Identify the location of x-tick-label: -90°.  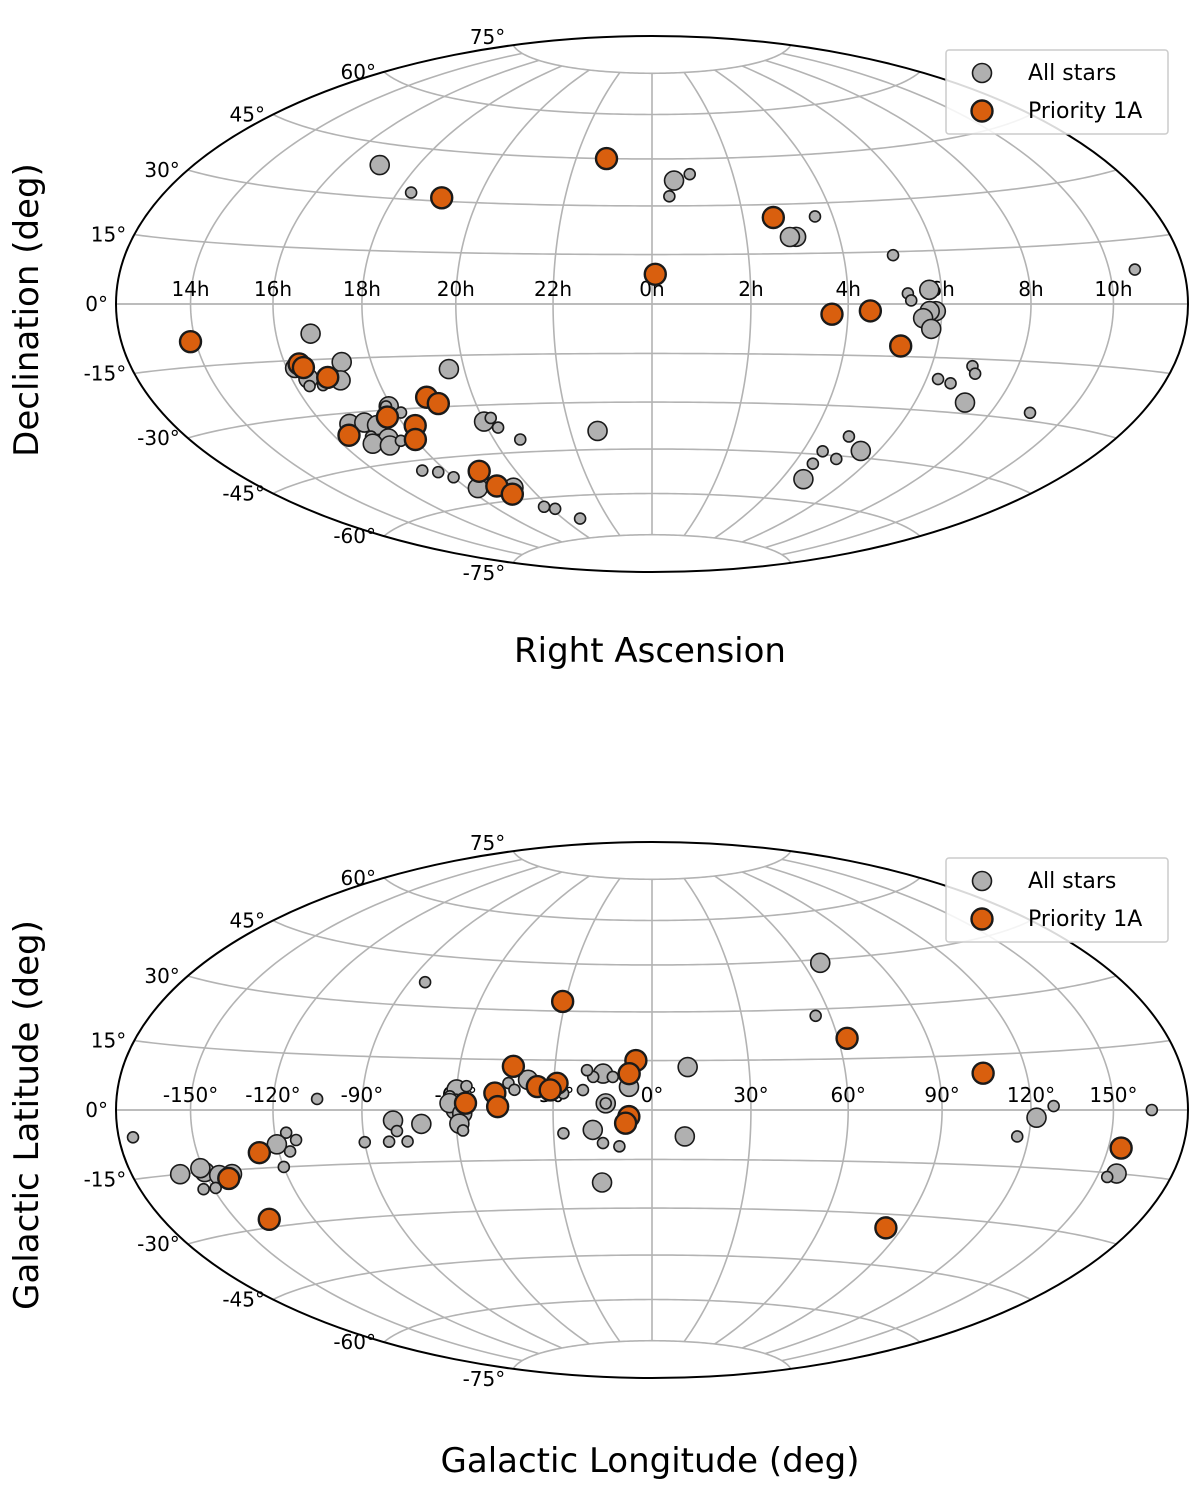
(362, 1095).